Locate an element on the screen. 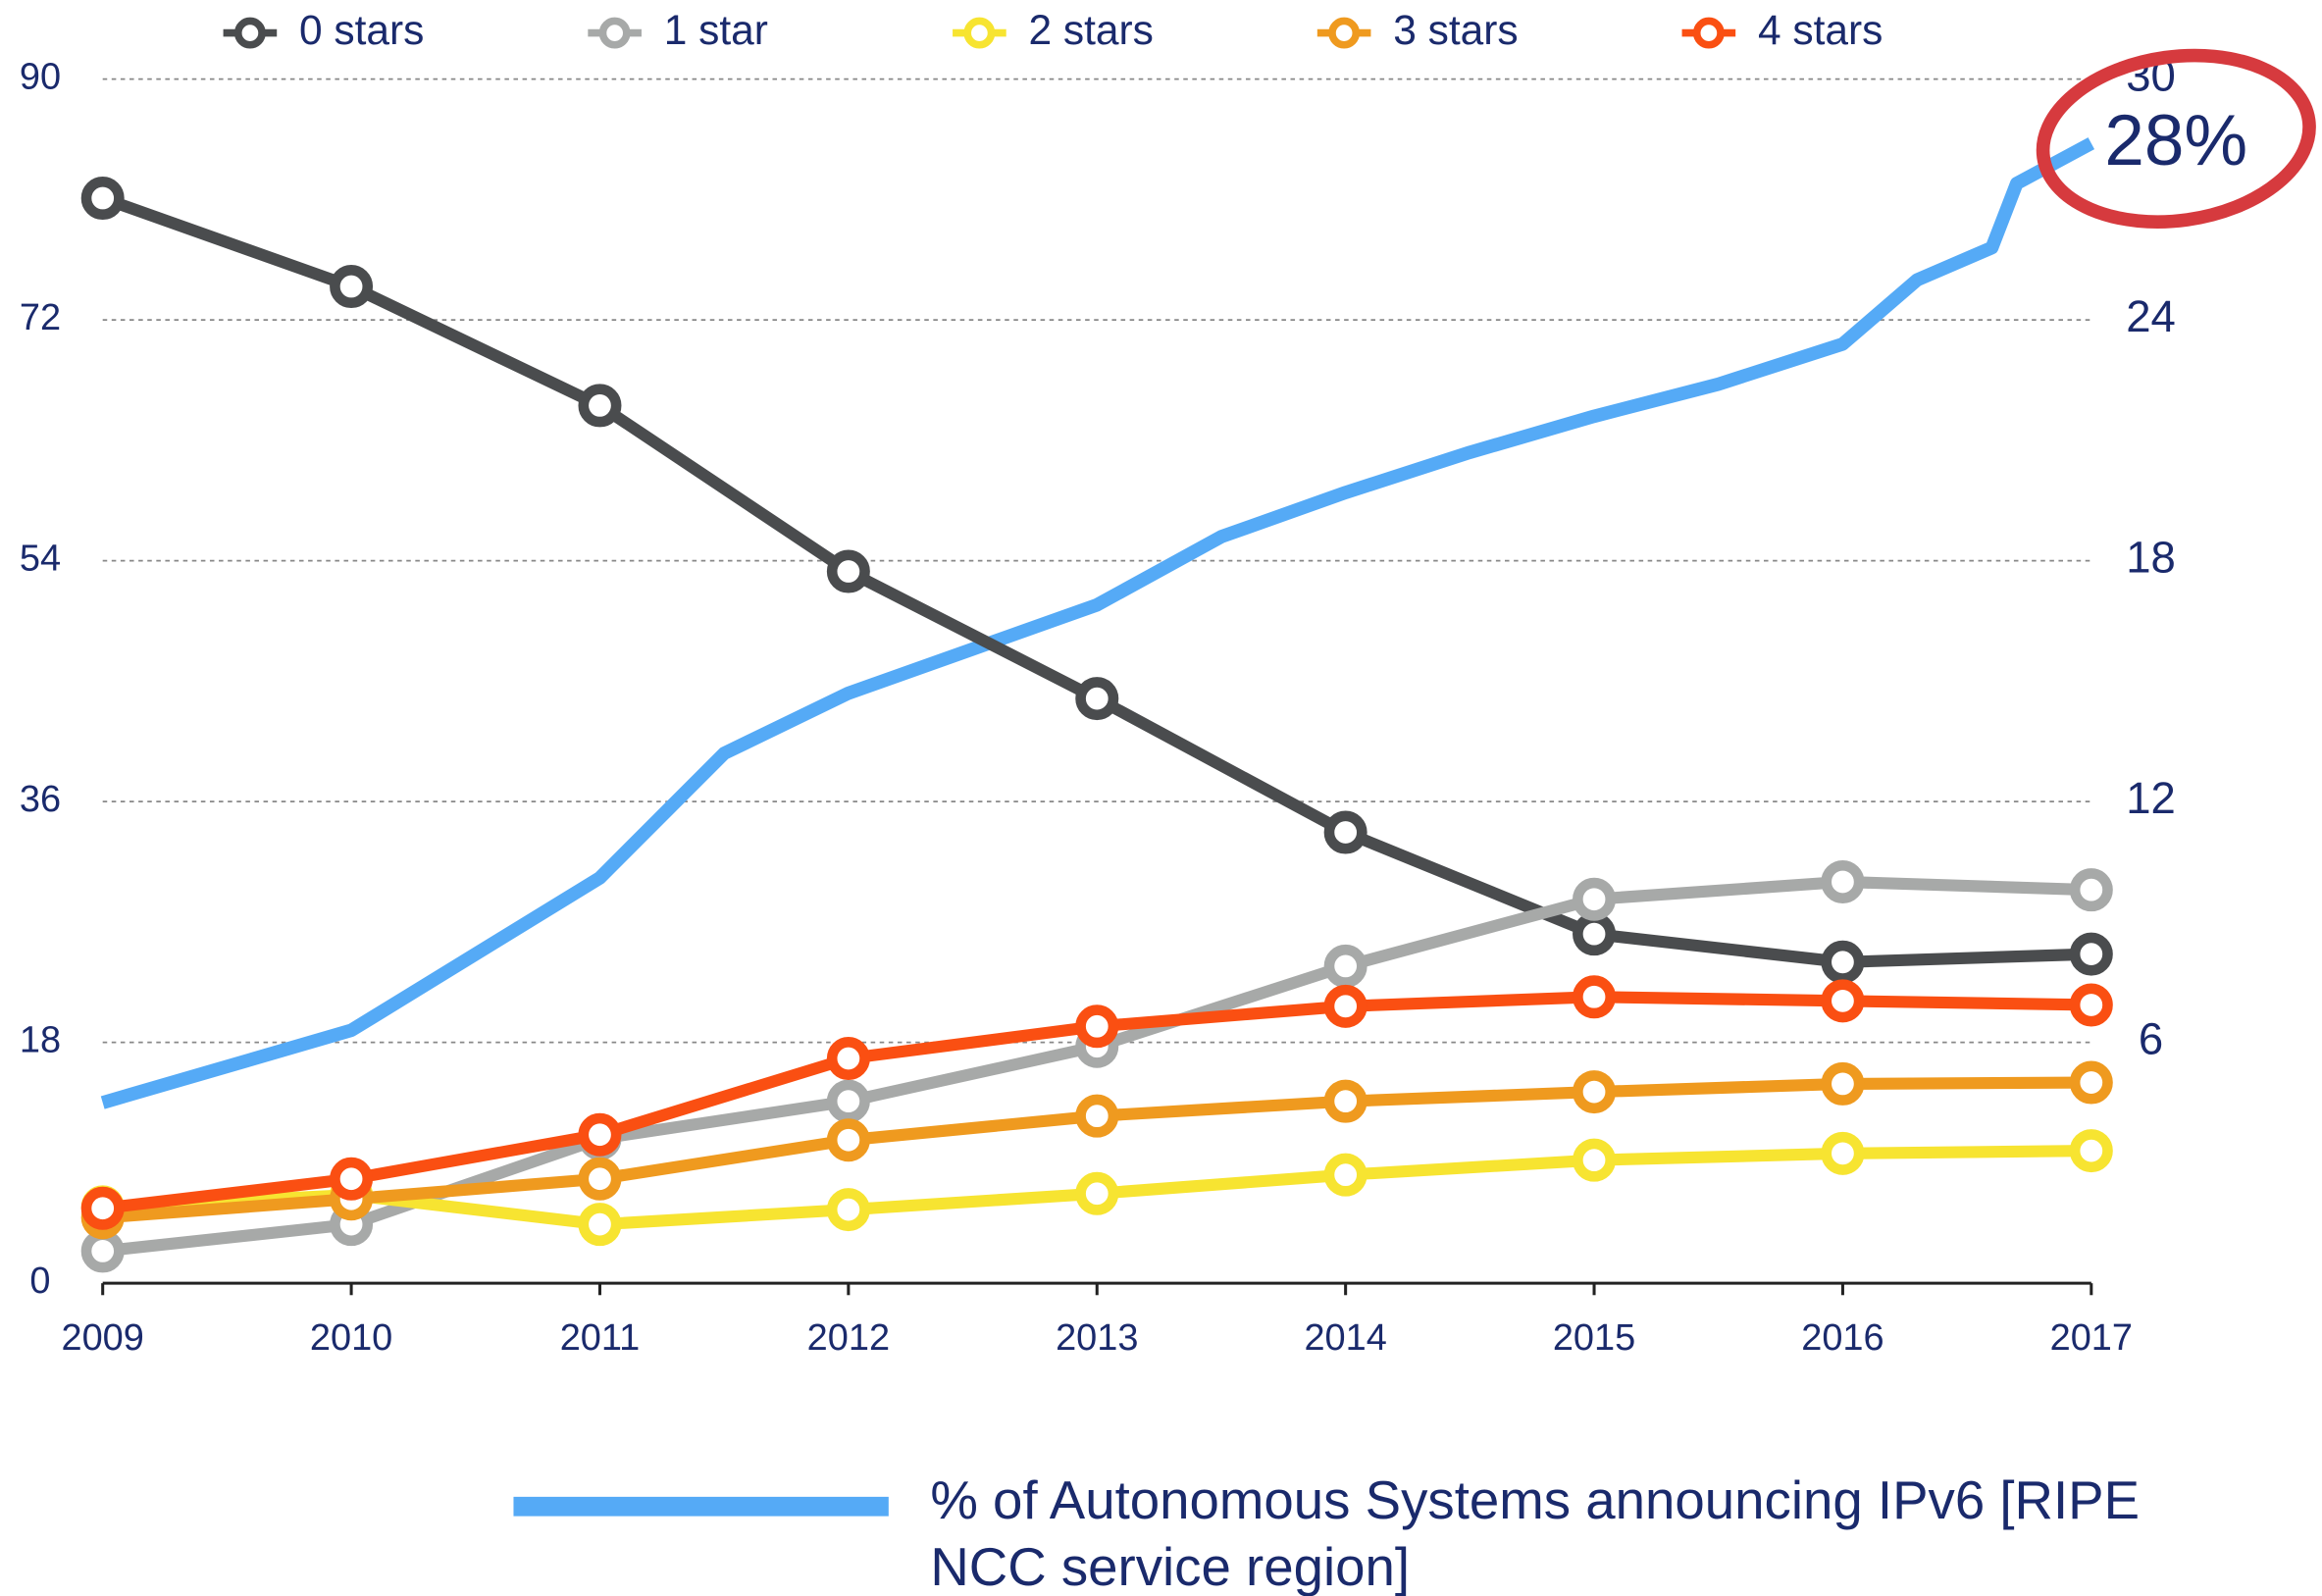 The width and height of the screenshot is (2322, 1596). y-tick-label: 0 is located at coordinates (39, 1281).